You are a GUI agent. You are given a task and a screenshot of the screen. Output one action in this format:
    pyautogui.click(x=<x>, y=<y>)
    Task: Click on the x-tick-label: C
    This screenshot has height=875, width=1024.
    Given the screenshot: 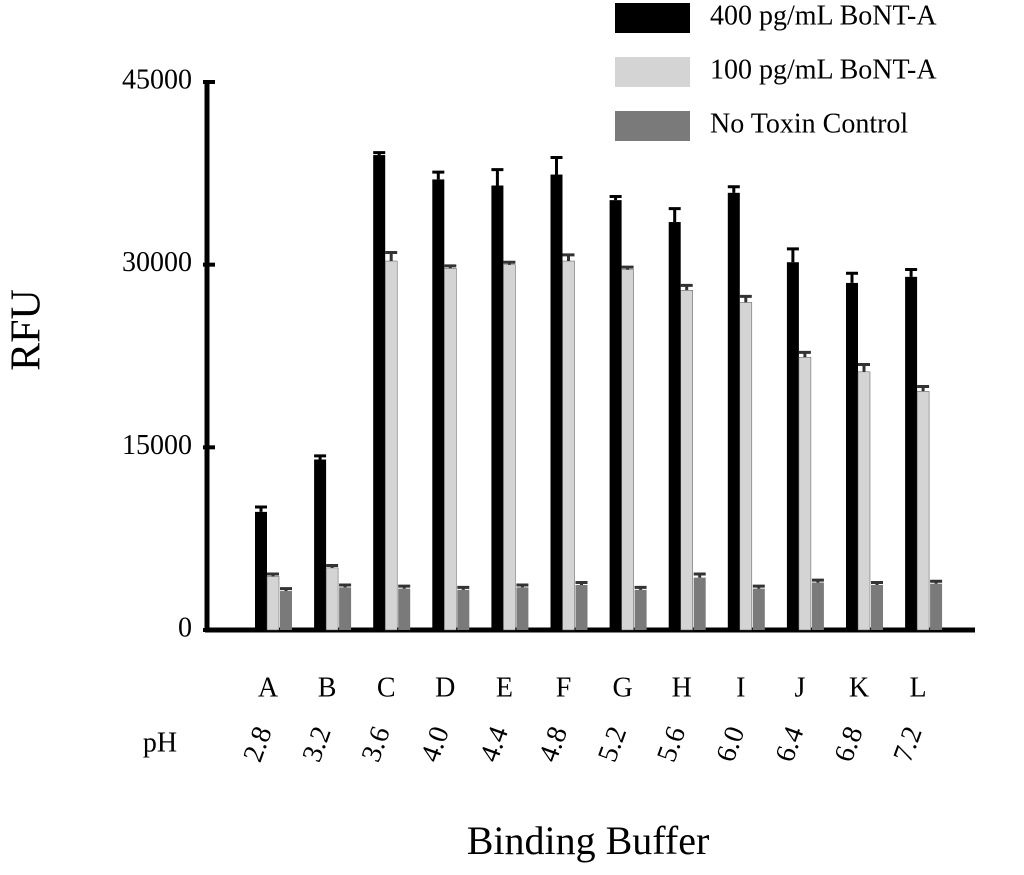 What is the action you would take?
    pyautogui.click(x=386, y=687)
    